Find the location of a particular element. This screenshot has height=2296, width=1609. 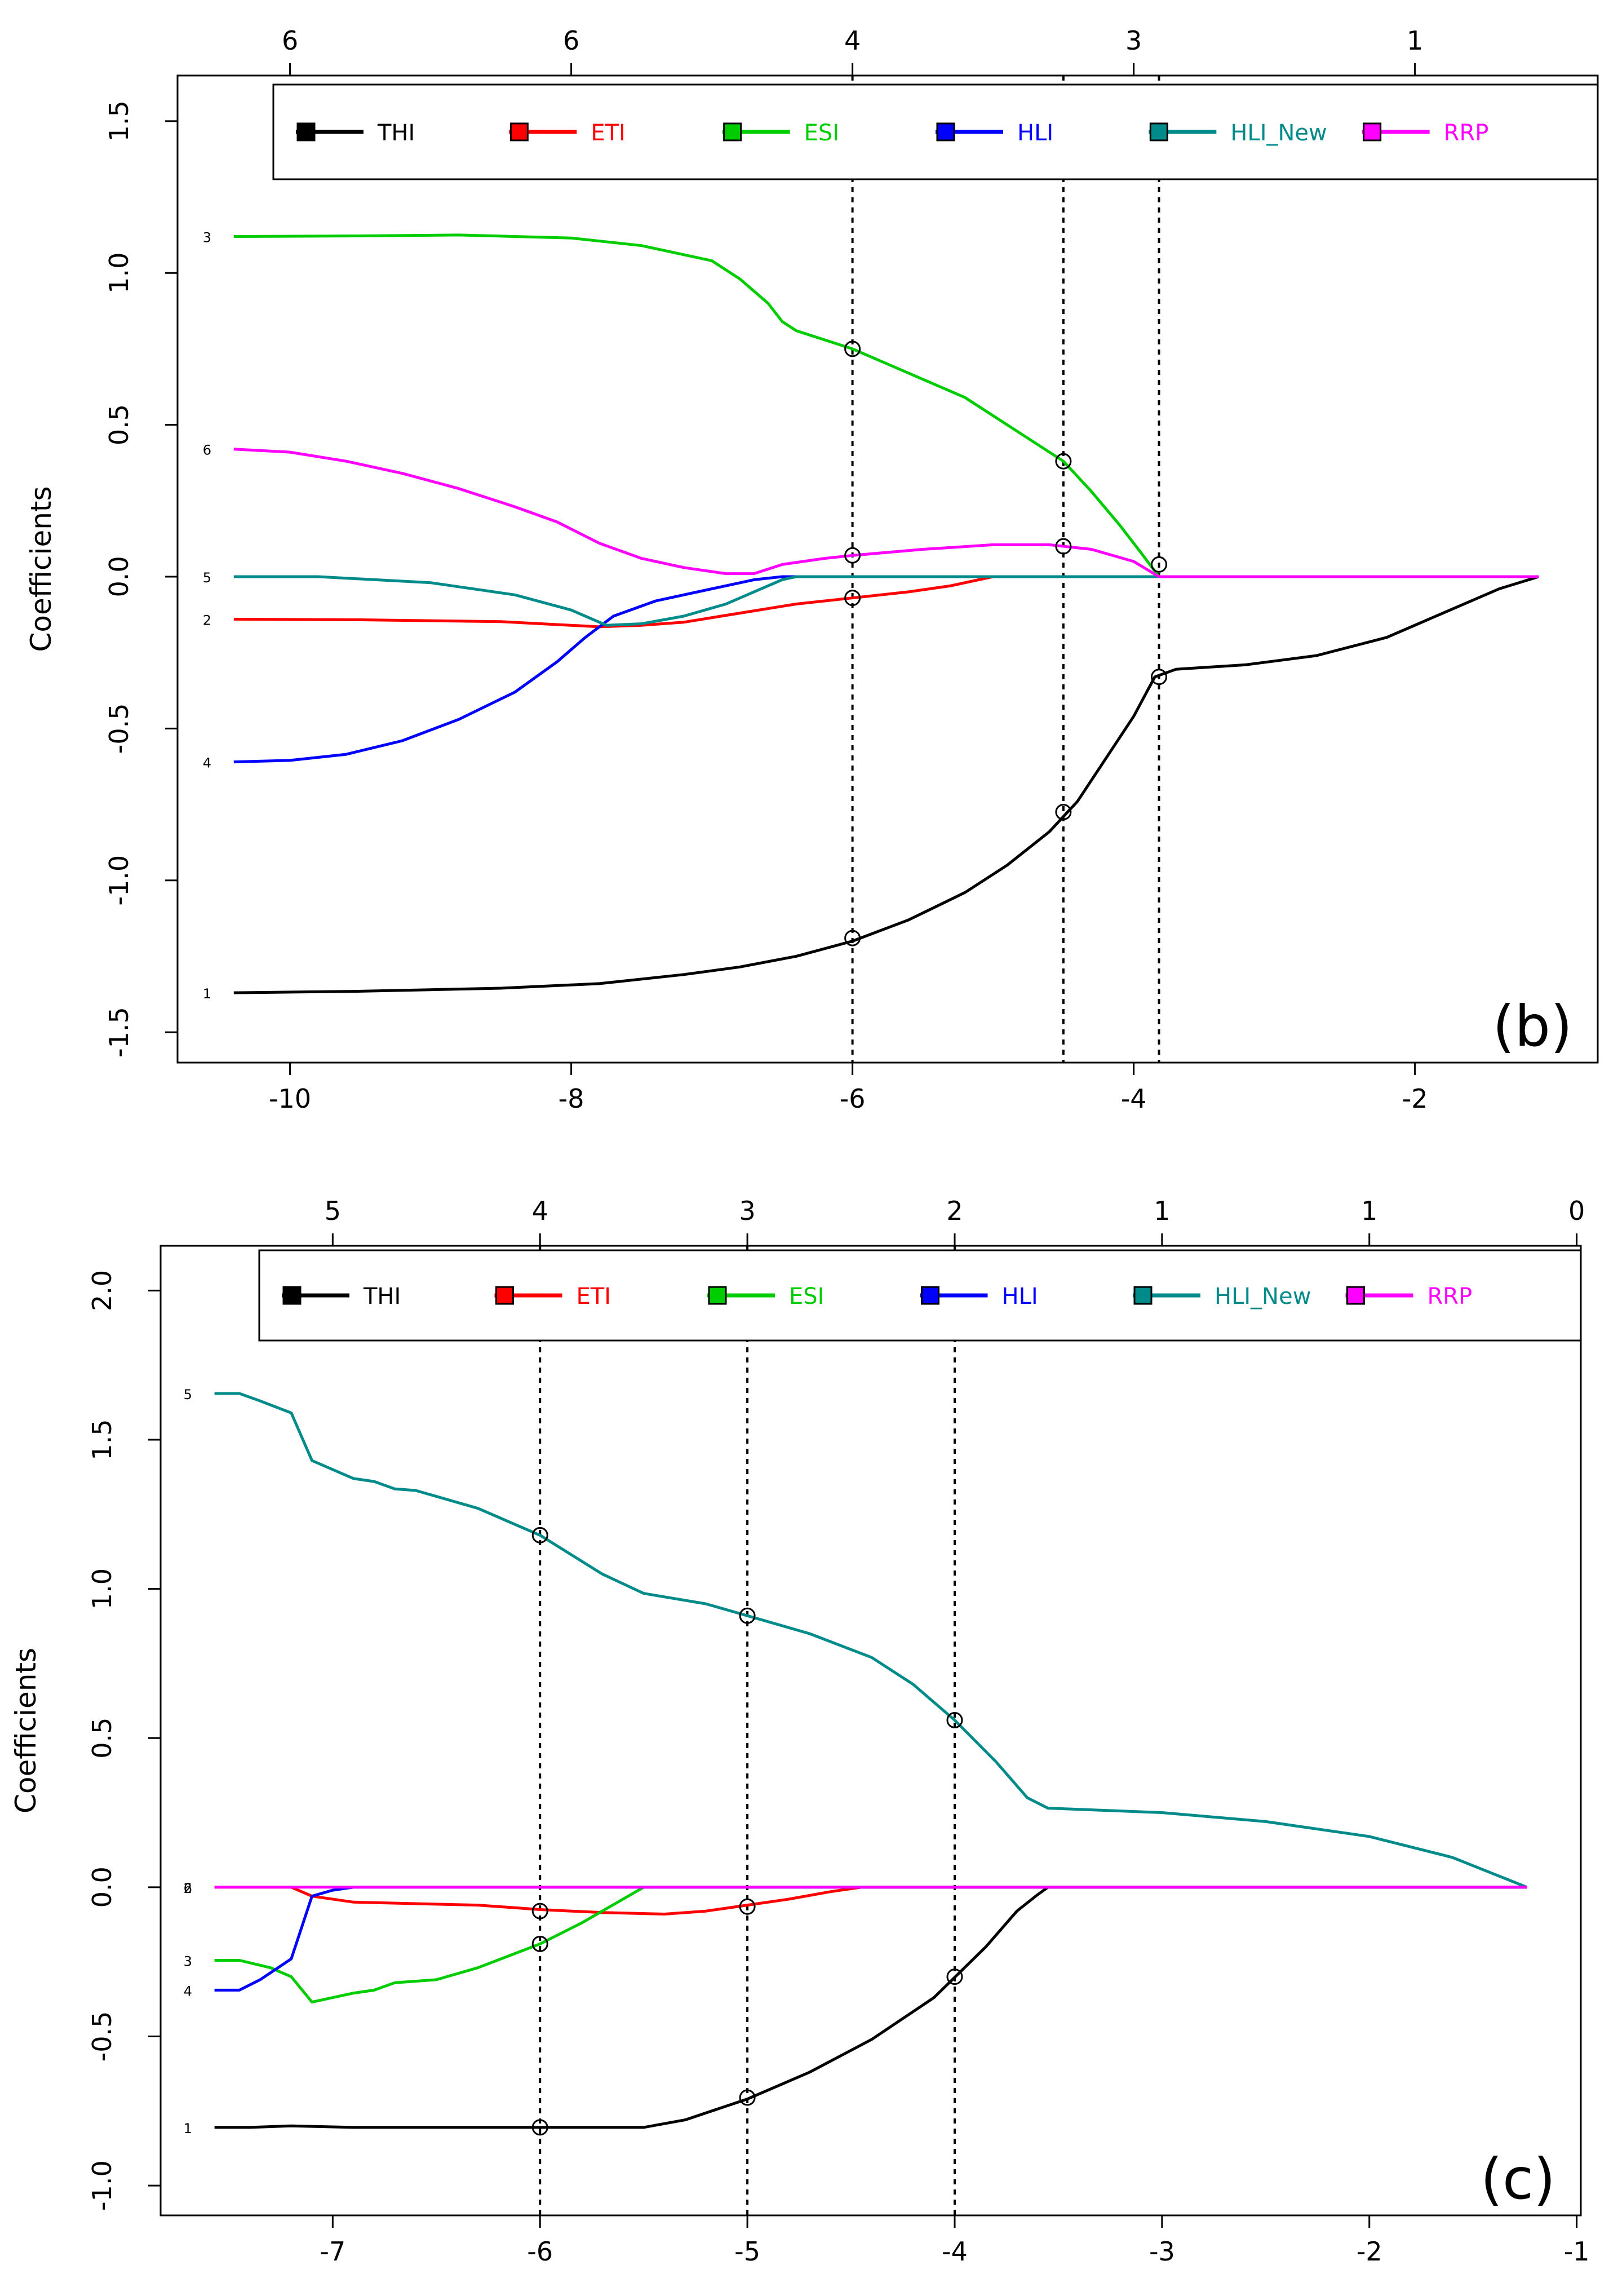

legend-label: ESI is located at coordinates (806, 1297).